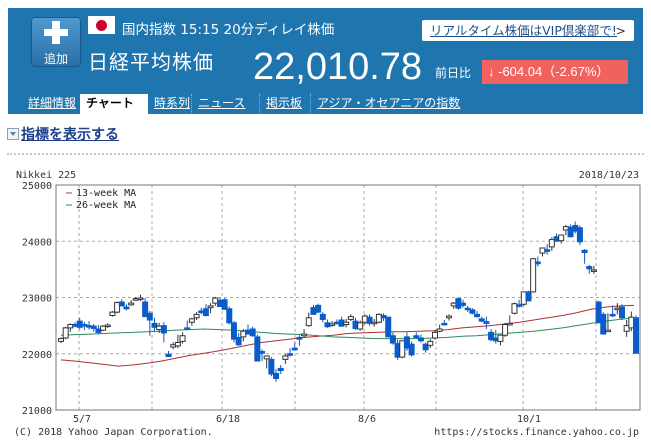  I want to click on show-indicators-toggle: 指標を表示する, so click(63, 134).